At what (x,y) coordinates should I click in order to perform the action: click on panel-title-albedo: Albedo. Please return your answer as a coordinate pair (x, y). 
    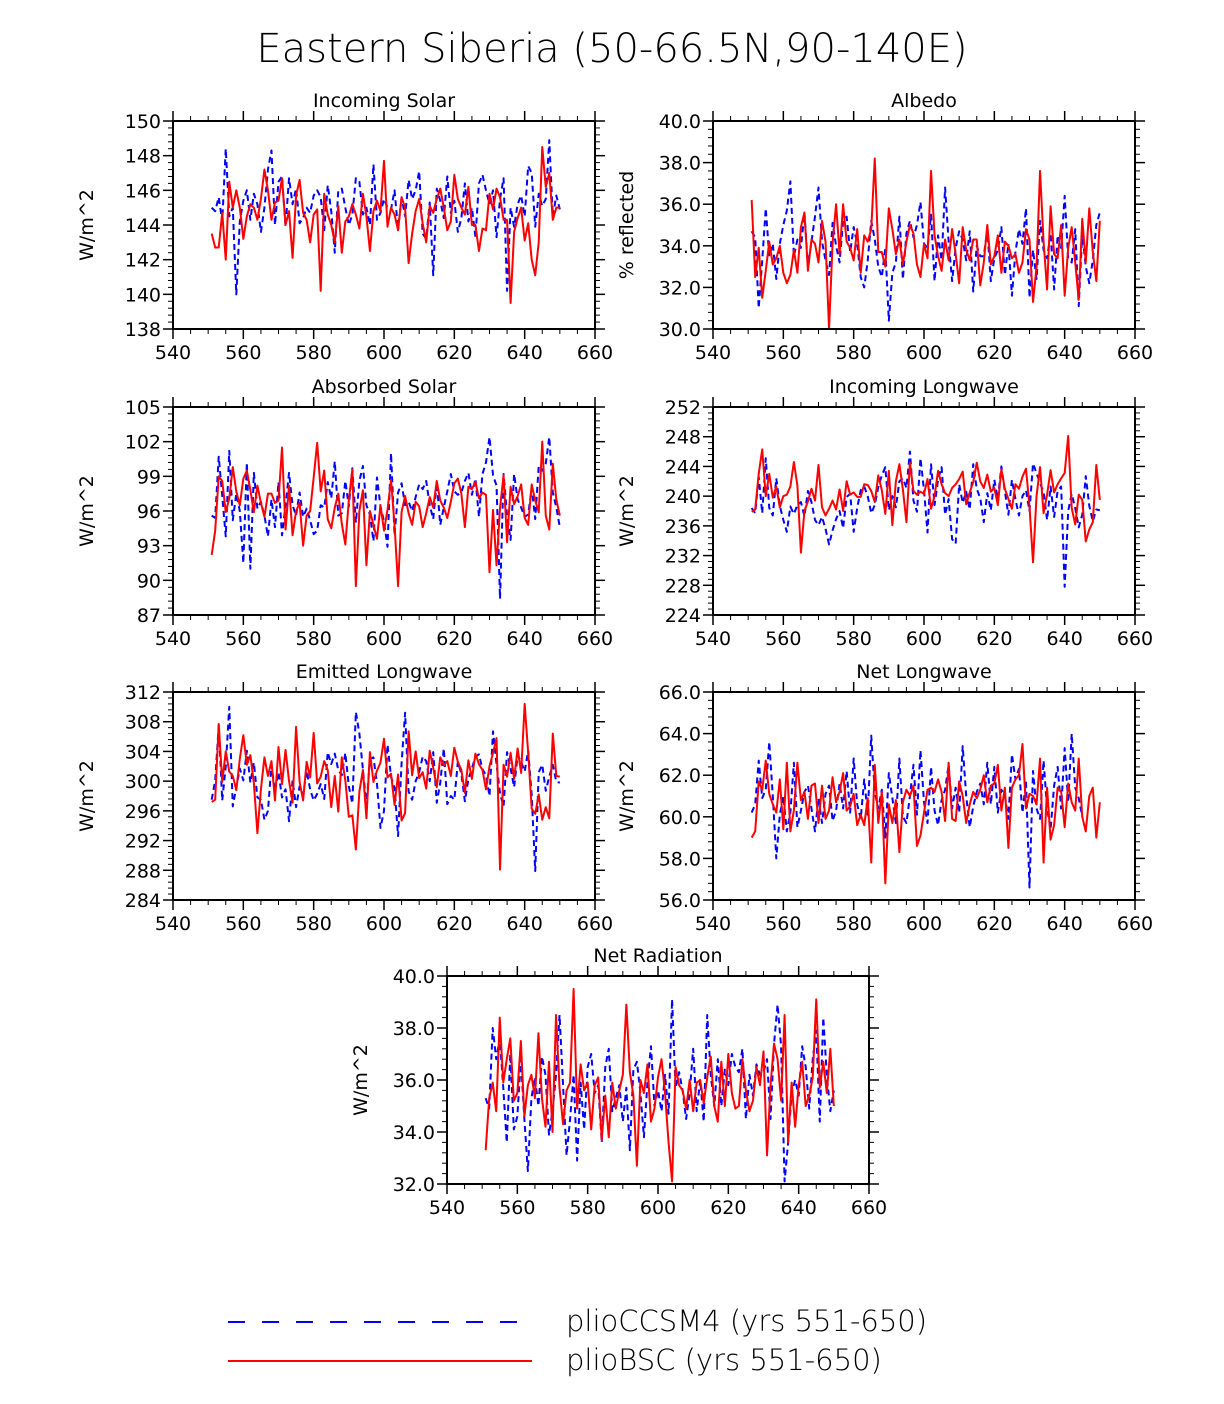
    Looking at the image, I should click on (924, 101).